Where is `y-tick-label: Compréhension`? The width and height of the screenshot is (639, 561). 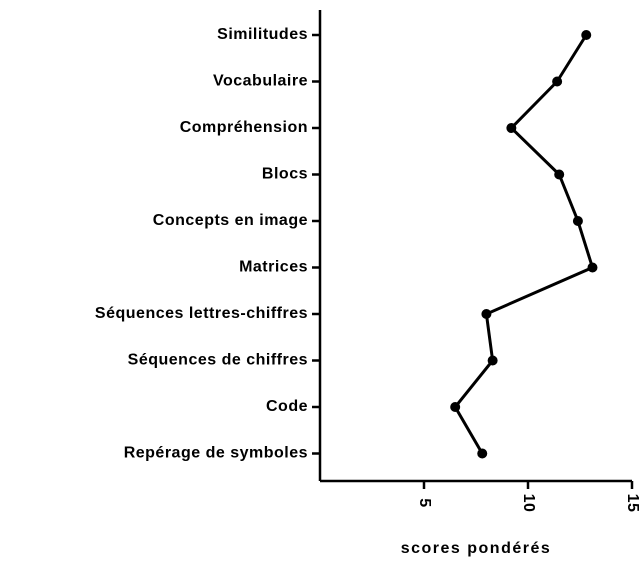 y-tick-label: Compréhension is located at coordinates (244, 127).